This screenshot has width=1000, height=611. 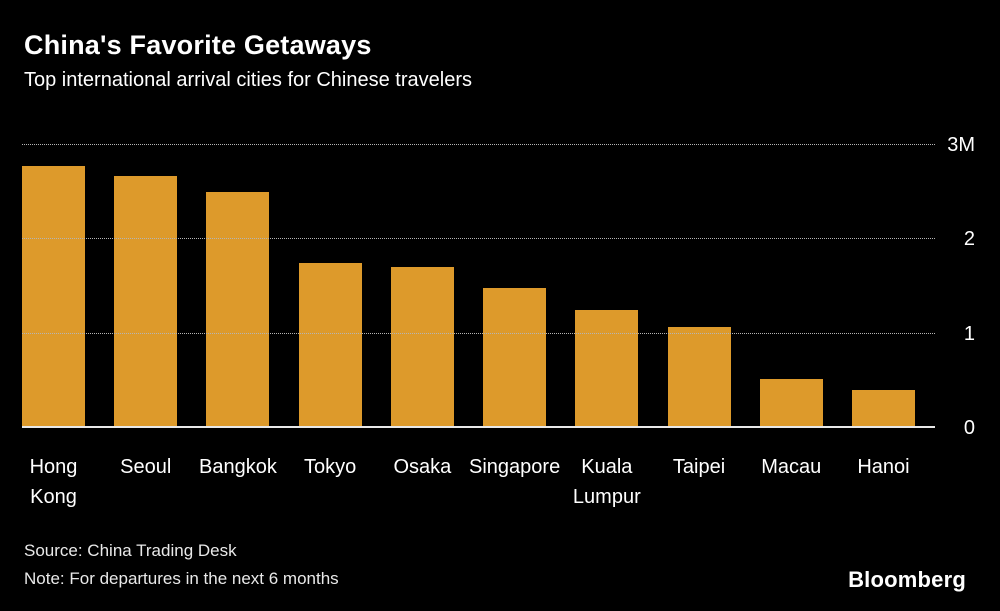 What do you see at coordinates (53, 296) in the screenshot?
I see `bar-hong-kong` at bounding box center [53, 296].